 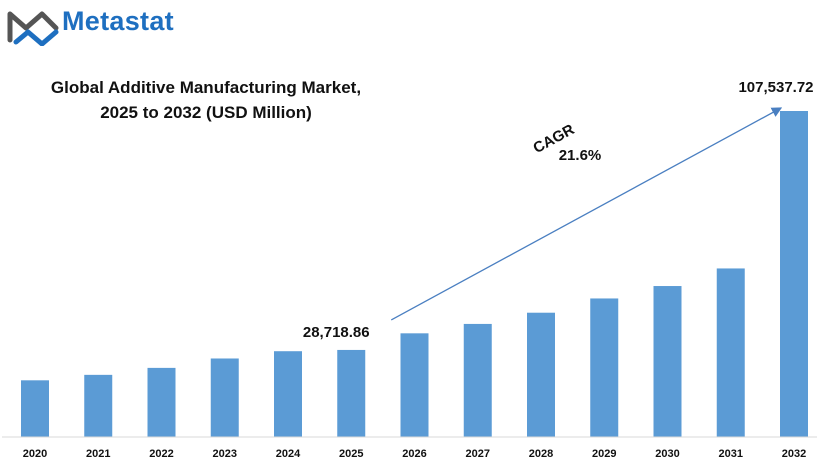 I want to click on cagr-value: 21.6%, so click(x=580, y=155).